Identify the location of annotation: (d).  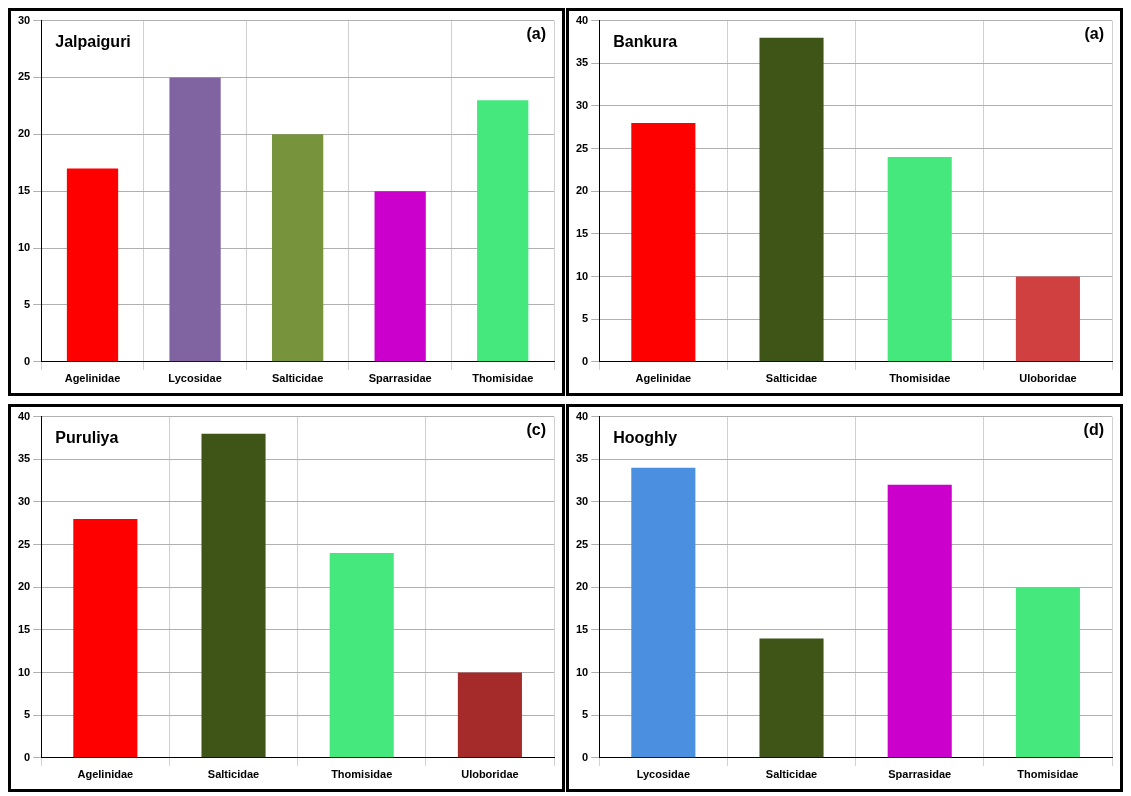
(1093, 430).